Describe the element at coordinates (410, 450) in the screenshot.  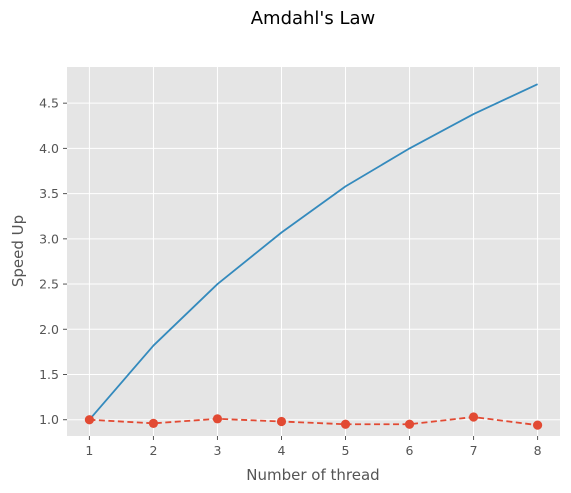
I see `x-tick-label: 6` at that location.